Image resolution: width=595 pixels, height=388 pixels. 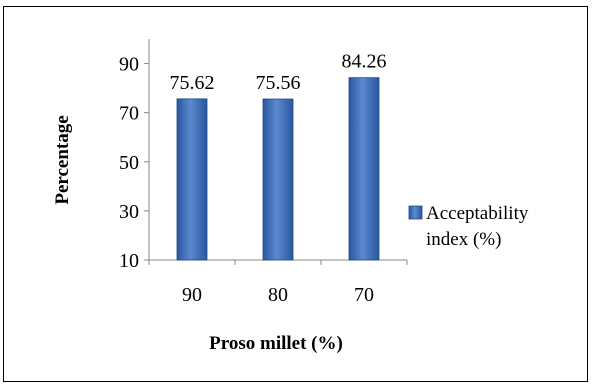 What do you see at coordinates (477, 213) in the screenshot?
I see `legend-label-line1: Acceptability` at bounding box center [477, 213].